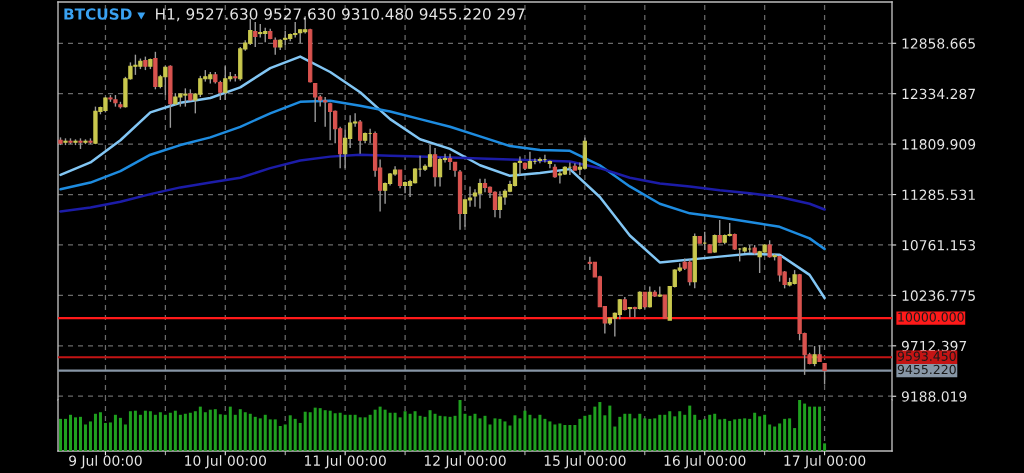 The height and width of the screenshot is (473, 1024). I want to click on y-tick-label: 9188.019, so click(934, 396).